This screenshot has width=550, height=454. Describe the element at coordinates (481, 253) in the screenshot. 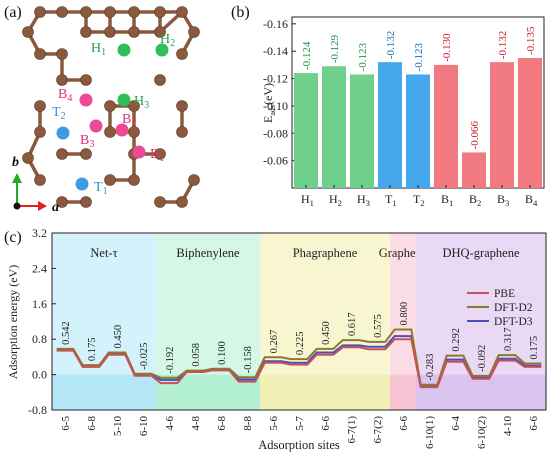

I see `region-label: DHQ-graphene` at that location.